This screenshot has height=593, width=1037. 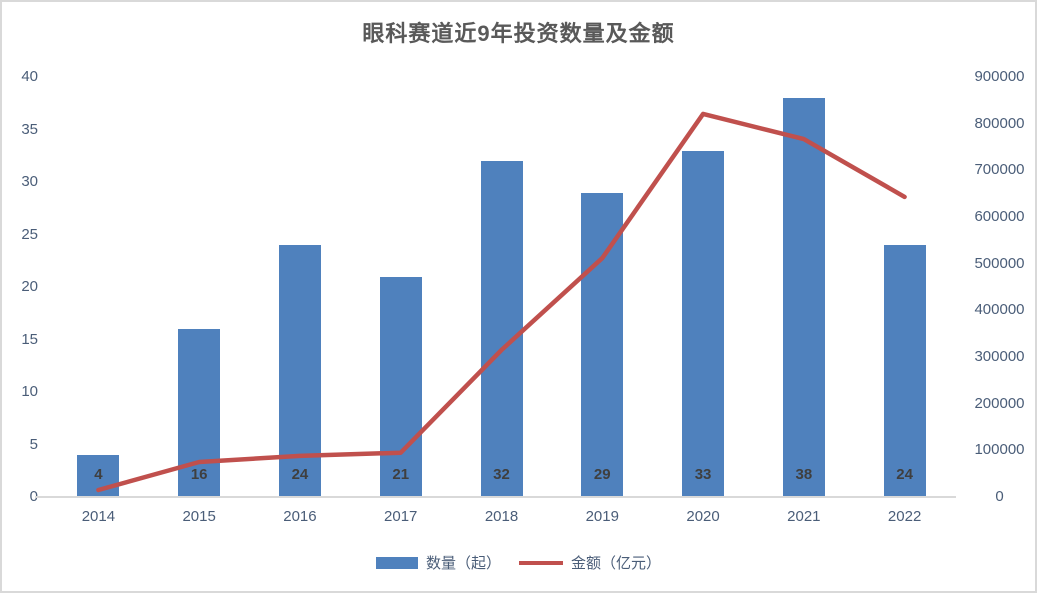 I want to click on bar-data-label: 21, so click(x=401, y=474).